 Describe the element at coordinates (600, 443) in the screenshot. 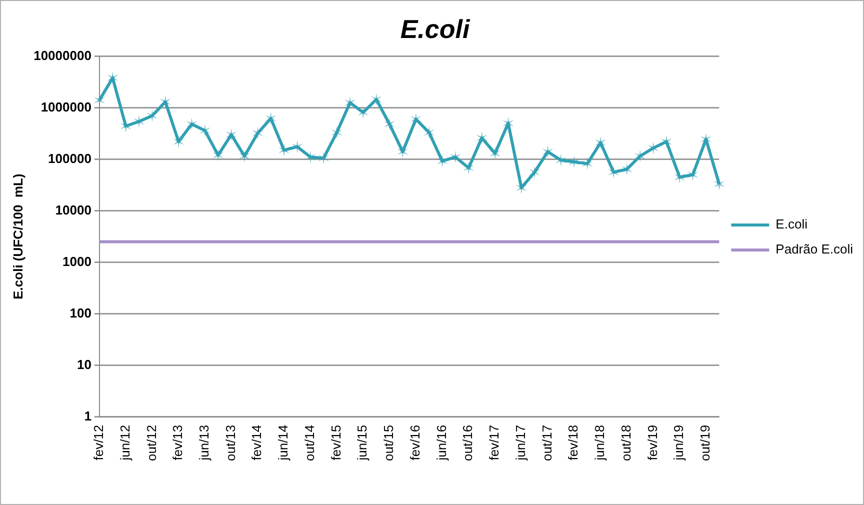

I see `x-tick-label: jun/18` at that location.